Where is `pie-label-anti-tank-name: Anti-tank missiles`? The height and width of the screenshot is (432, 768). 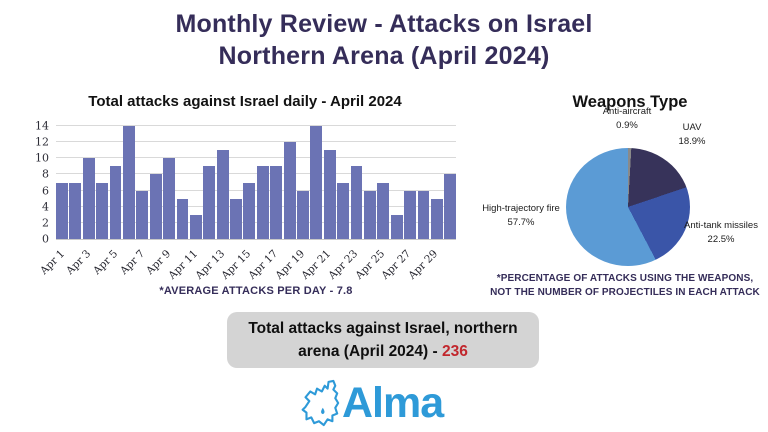 pie-label-anti-tank-name: Anti-tank missiles is located at coordinates (721, 225).